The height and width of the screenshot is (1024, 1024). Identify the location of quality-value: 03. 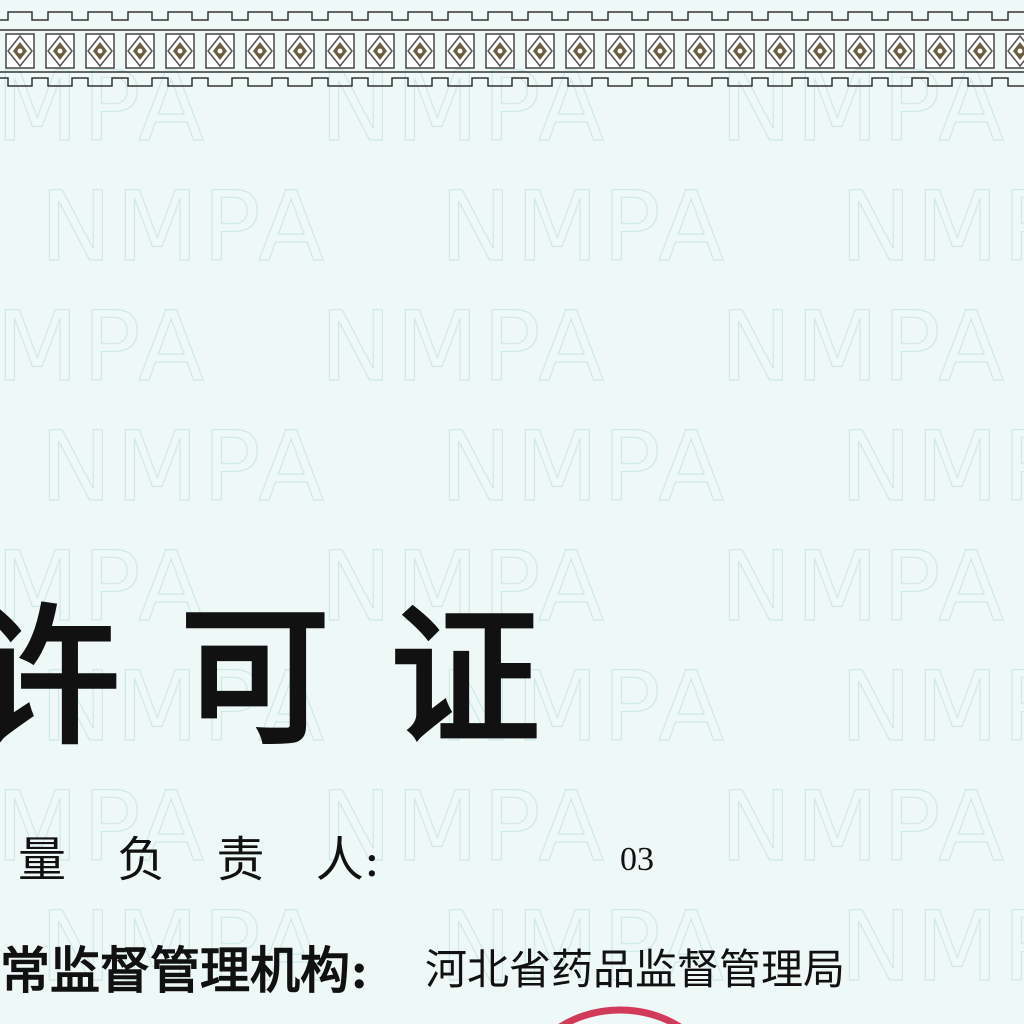
(637, 859).